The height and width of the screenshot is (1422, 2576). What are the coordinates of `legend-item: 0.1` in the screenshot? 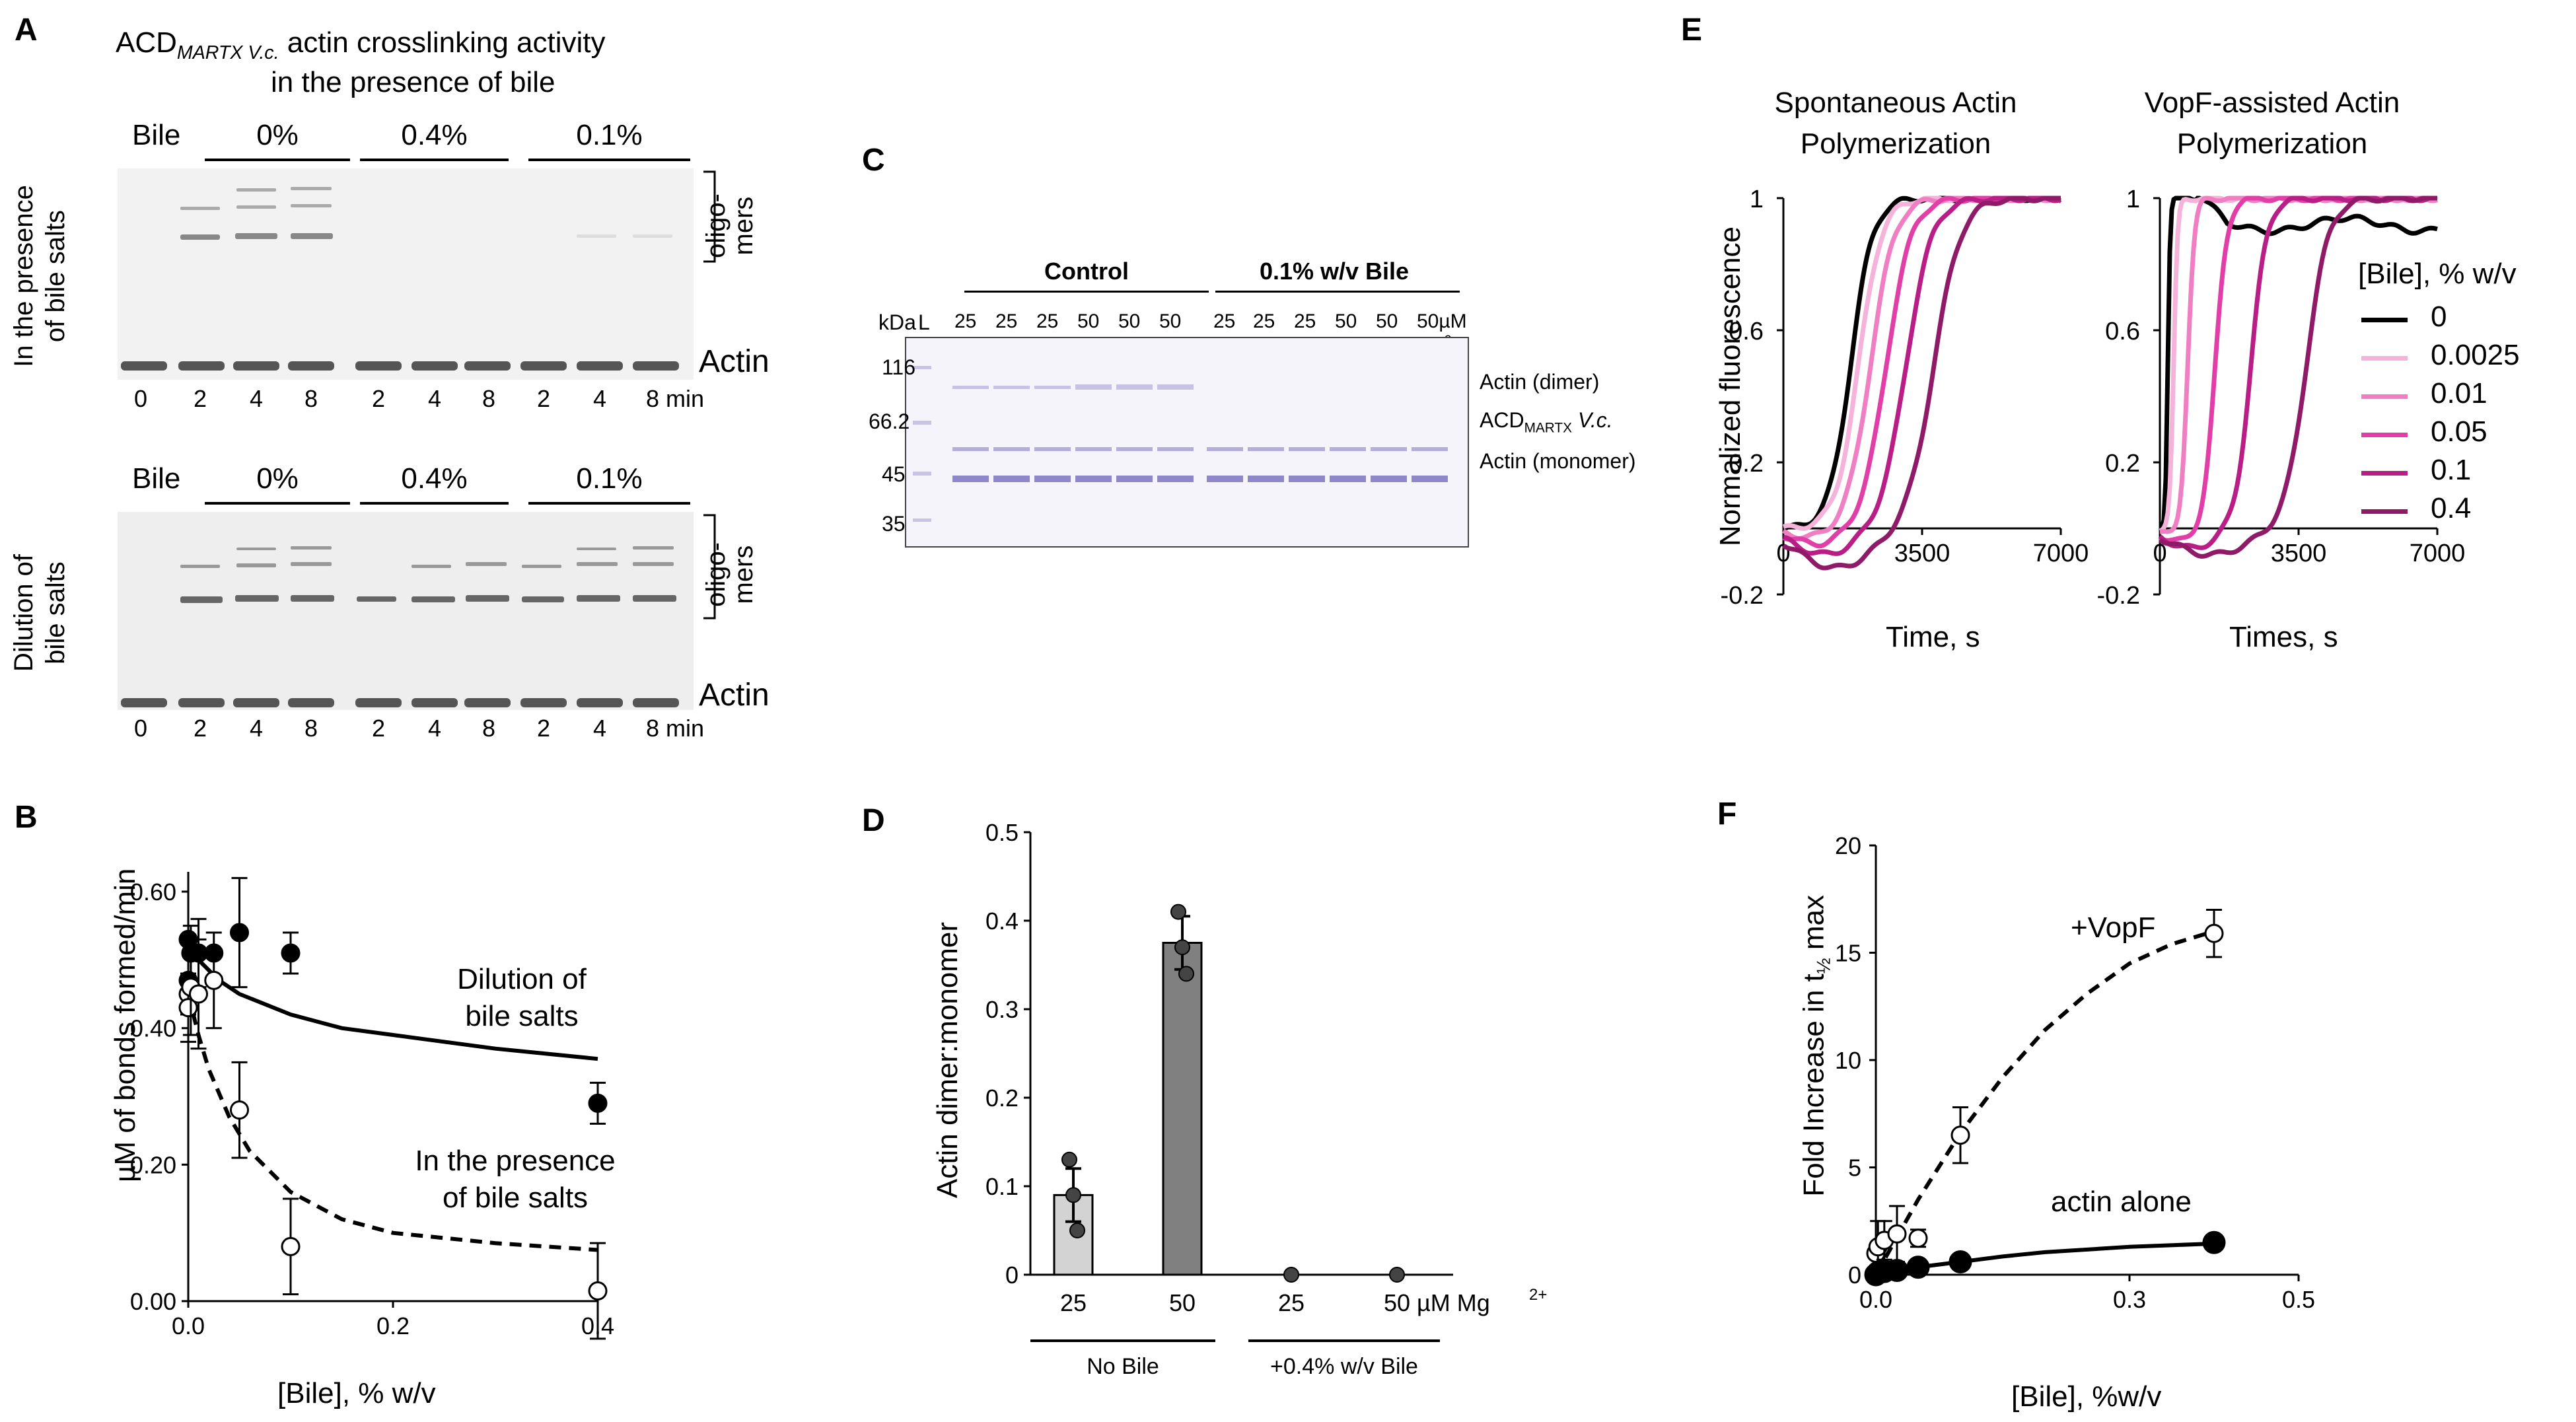 It's located at (2467, 472).